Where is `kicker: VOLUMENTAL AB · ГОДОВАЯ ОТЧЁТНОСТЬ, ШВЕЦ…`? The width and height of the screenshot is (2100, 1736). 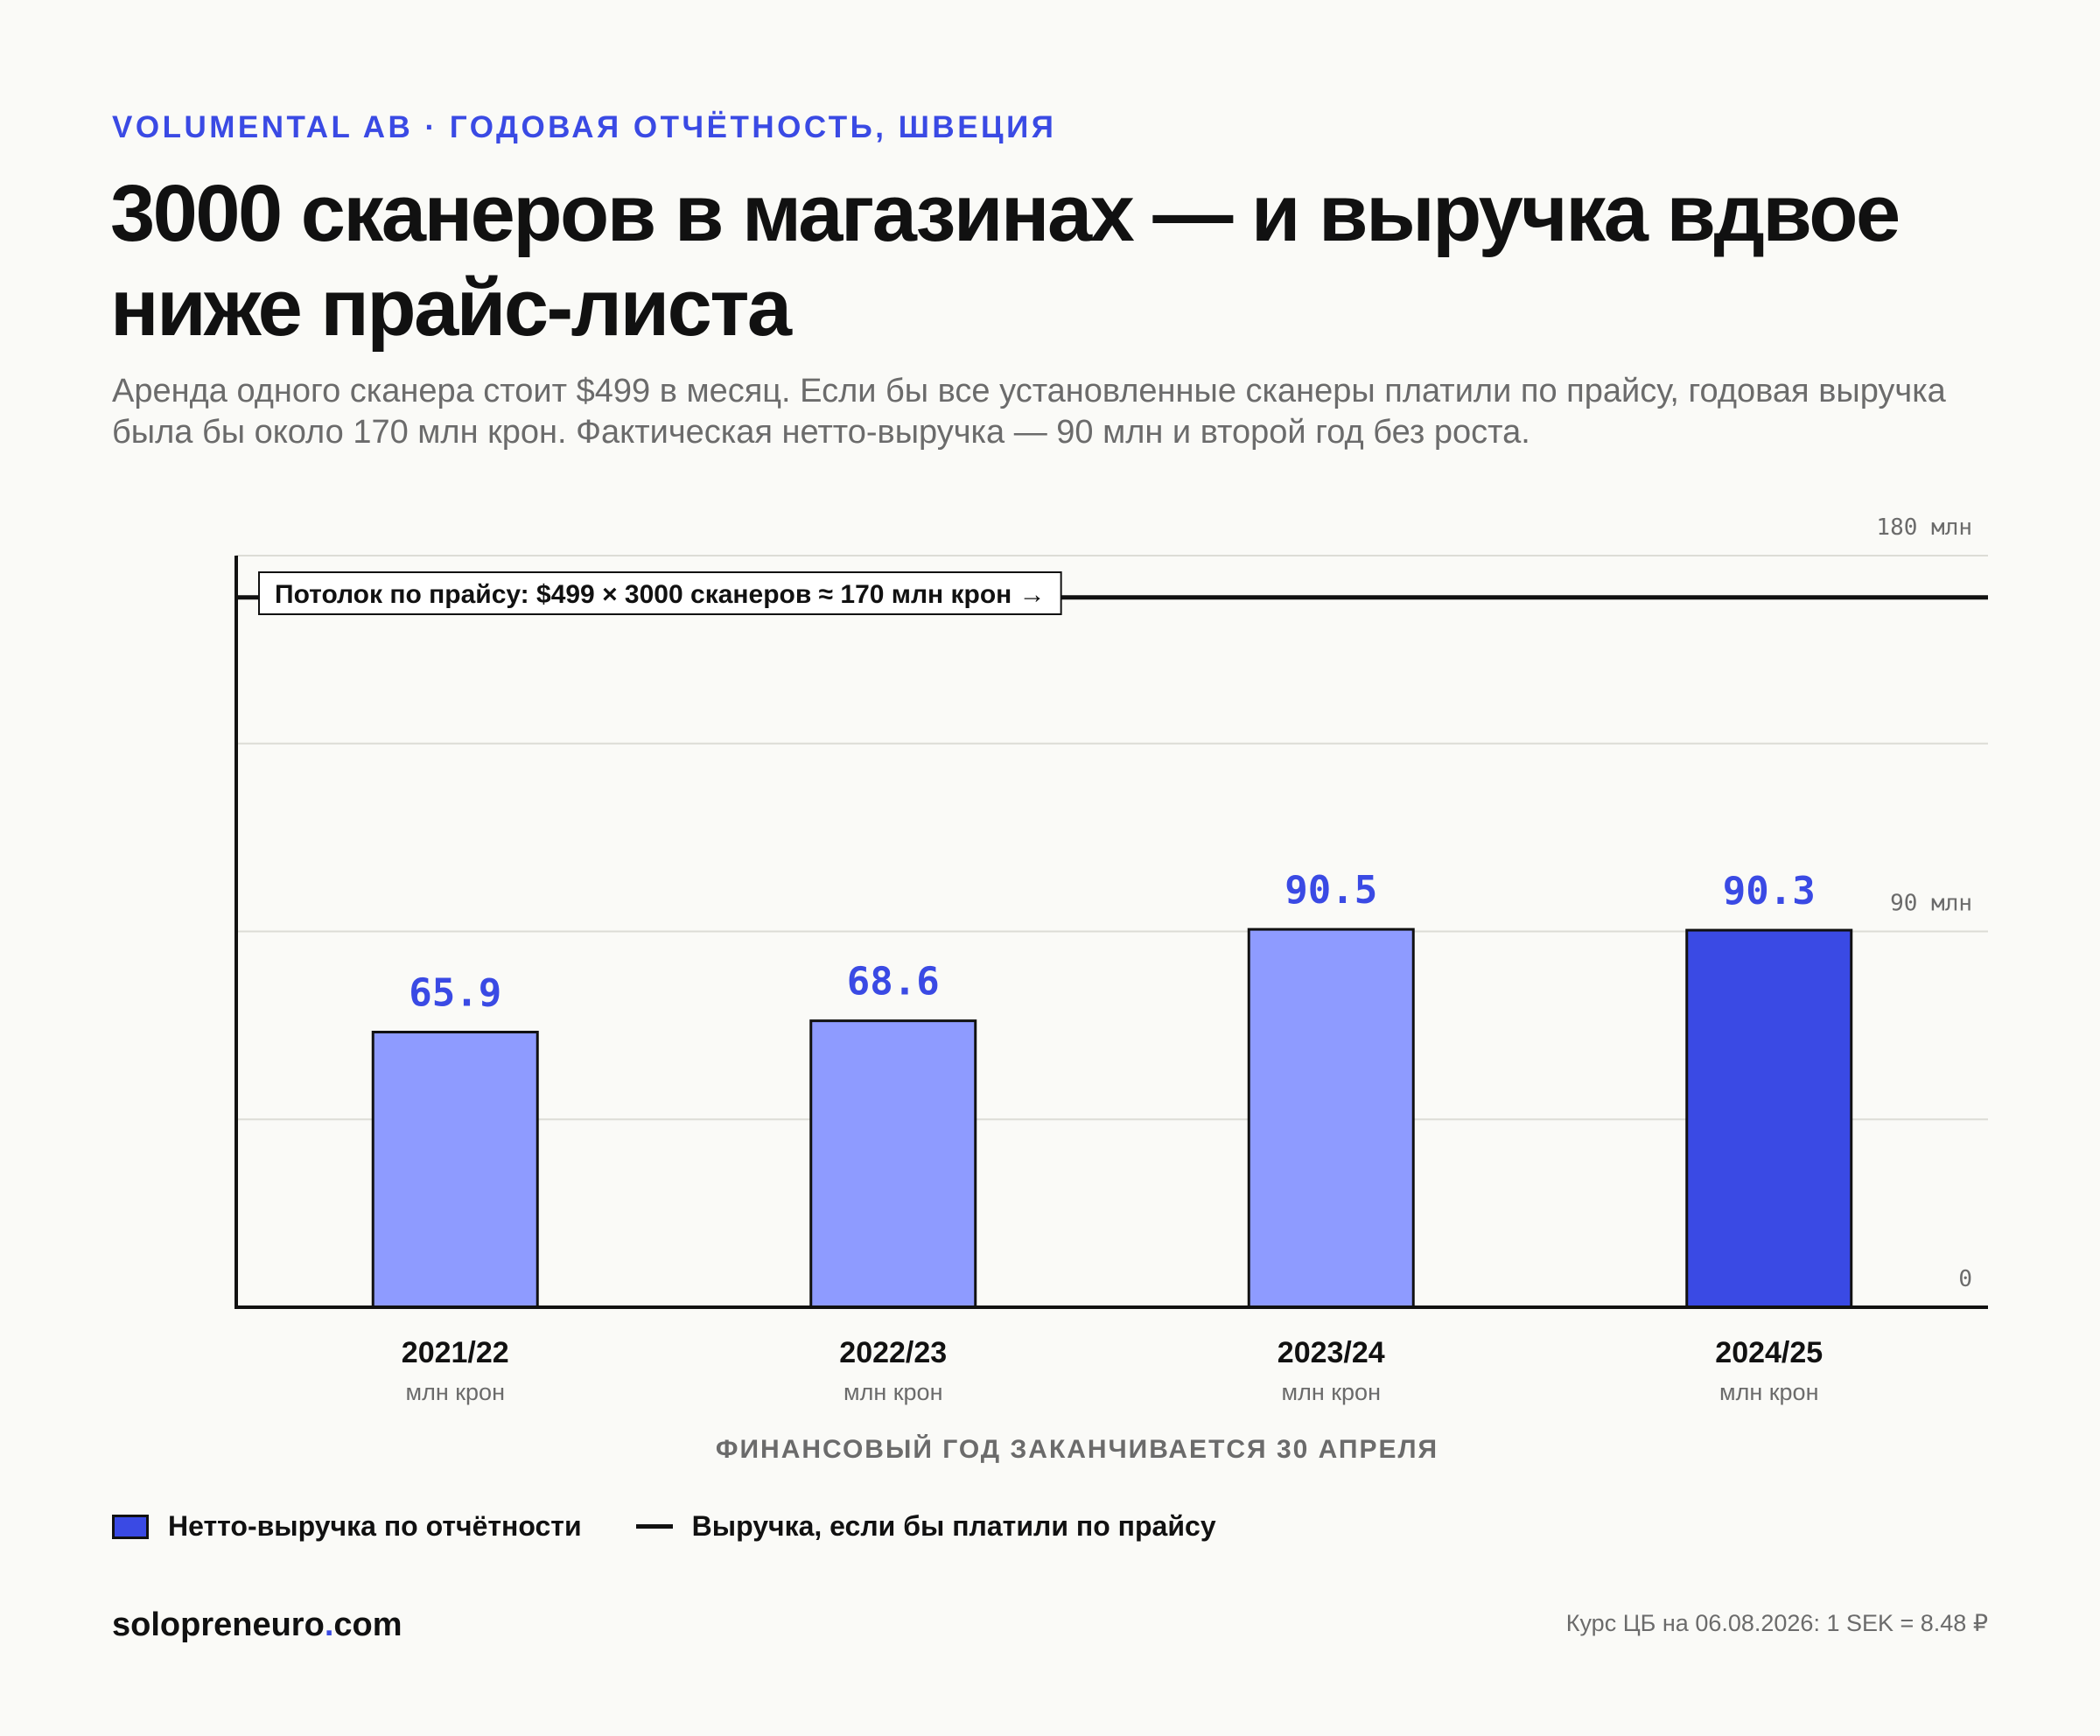
kicker: VOLUMENTAL AB · ГОДОВАЯ ОТЧЁТНОСТЬ, ШВЕЦ… is located at coordinates (584, 127).